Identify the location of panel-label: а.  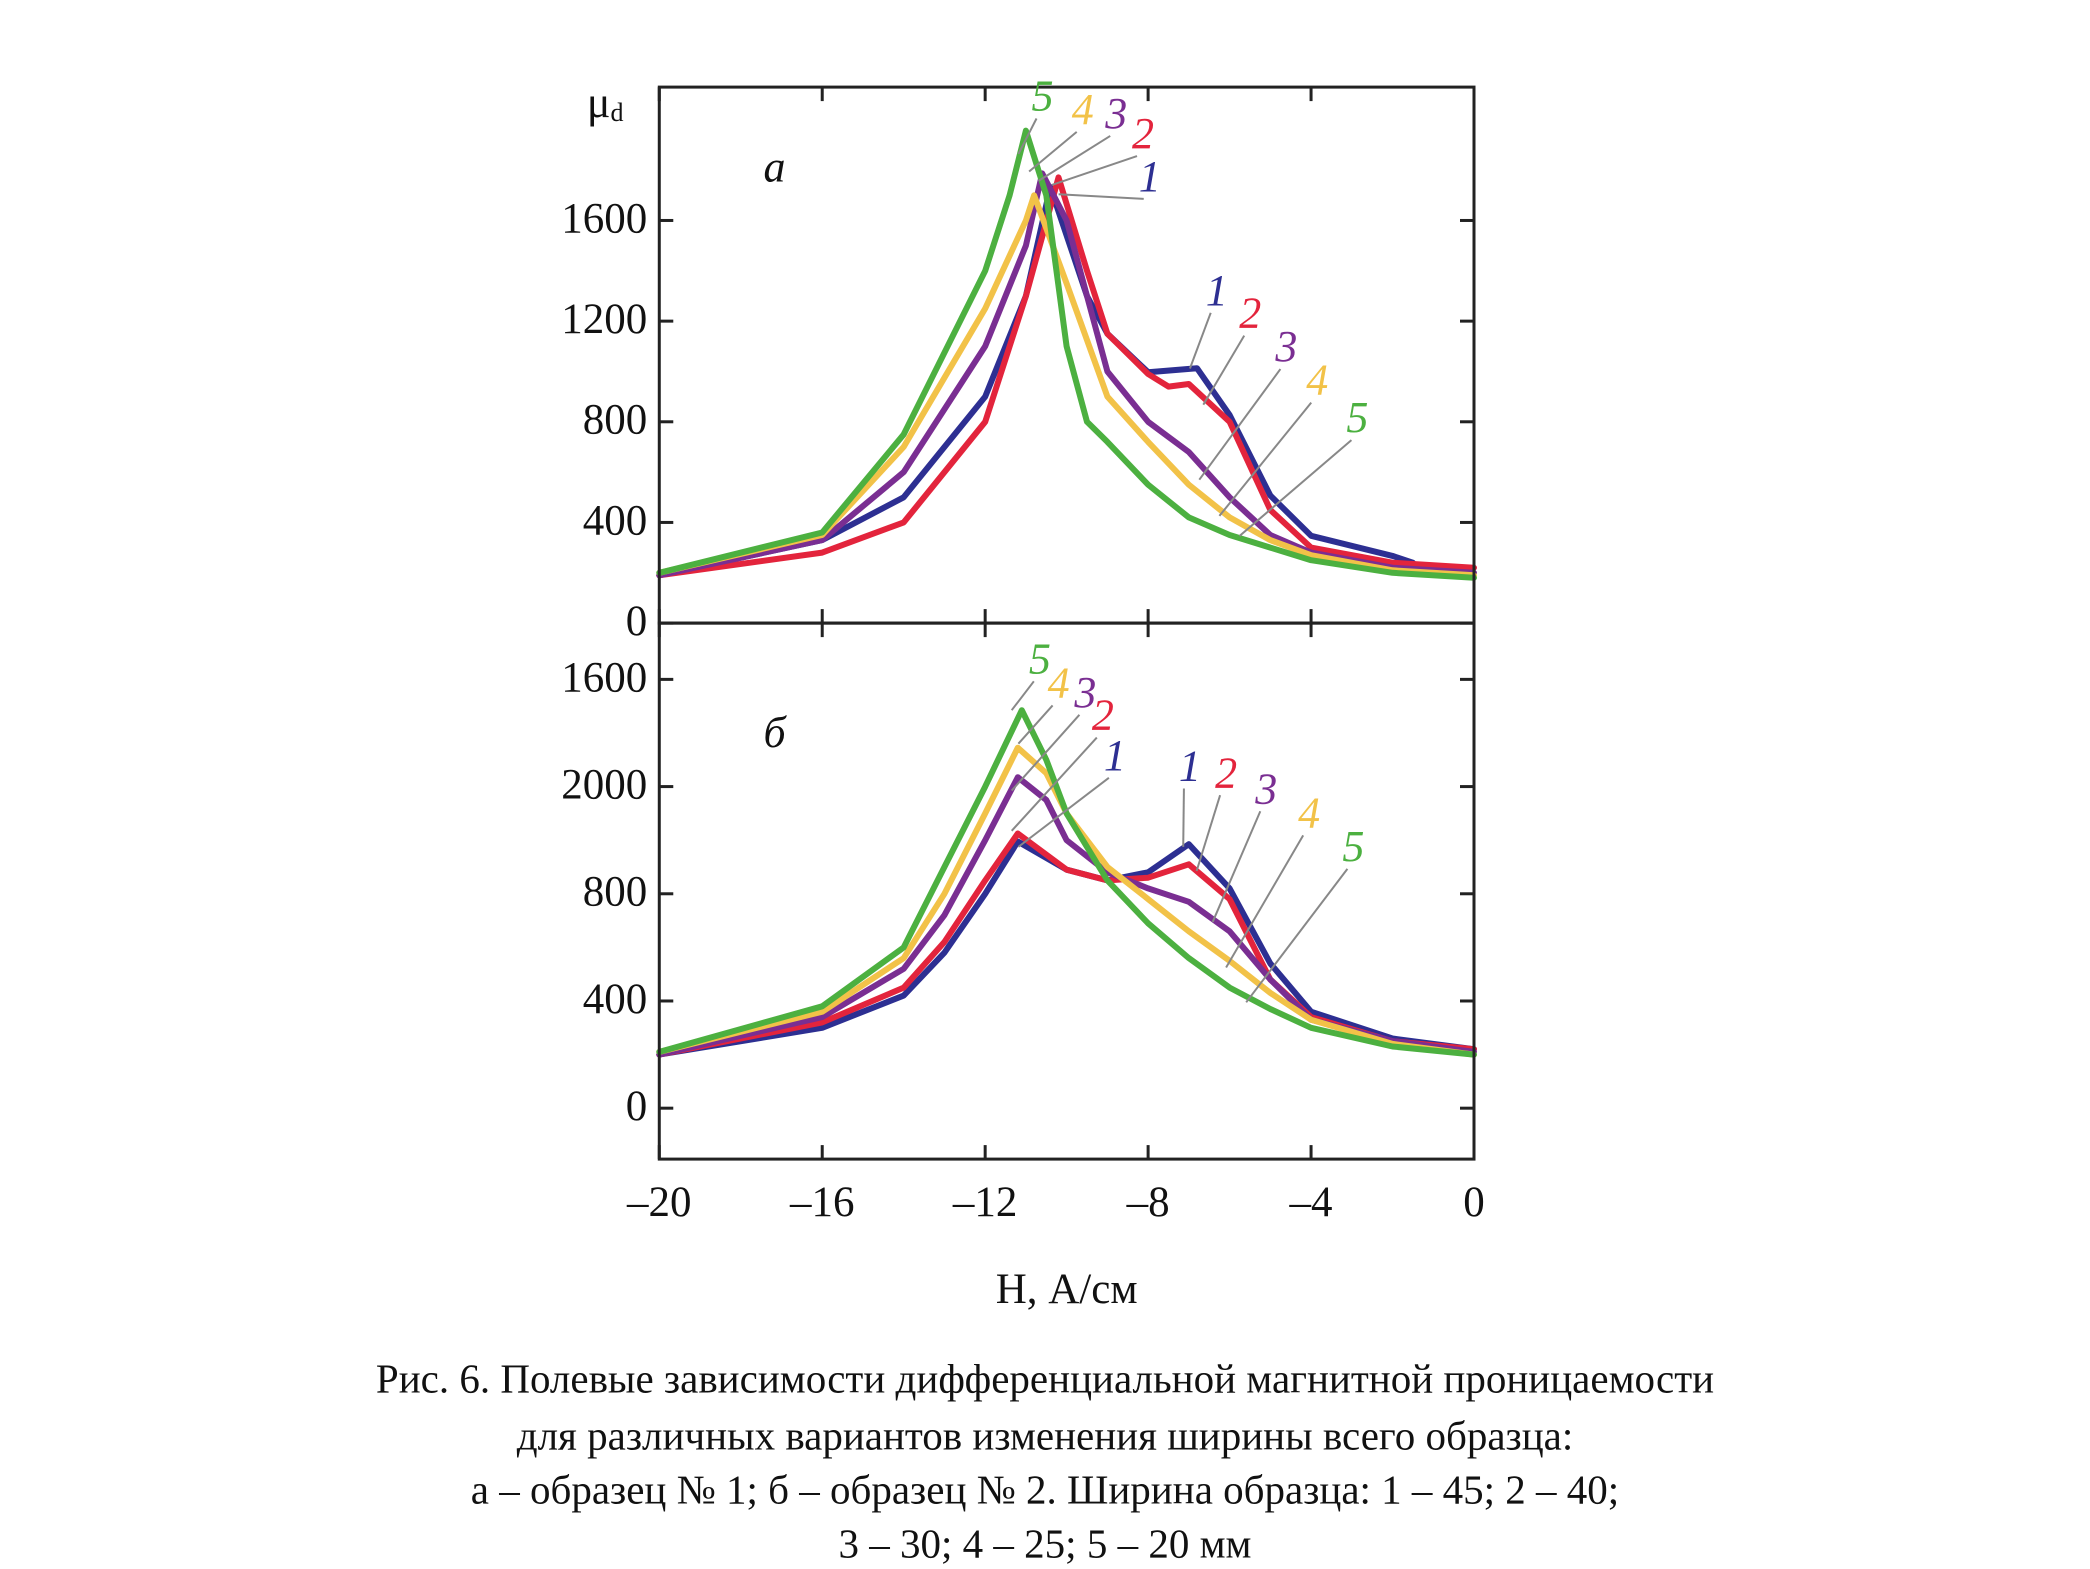
(775, 167).